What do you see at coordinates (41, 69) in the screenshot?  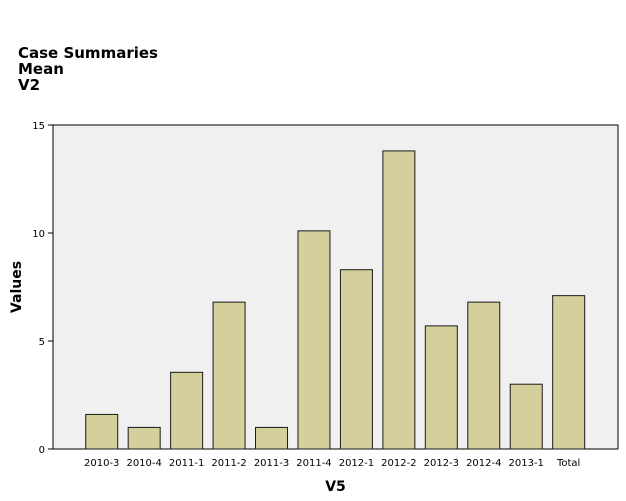 I see `chart-statistic-label: Mean` at bounding box center [41, 69].